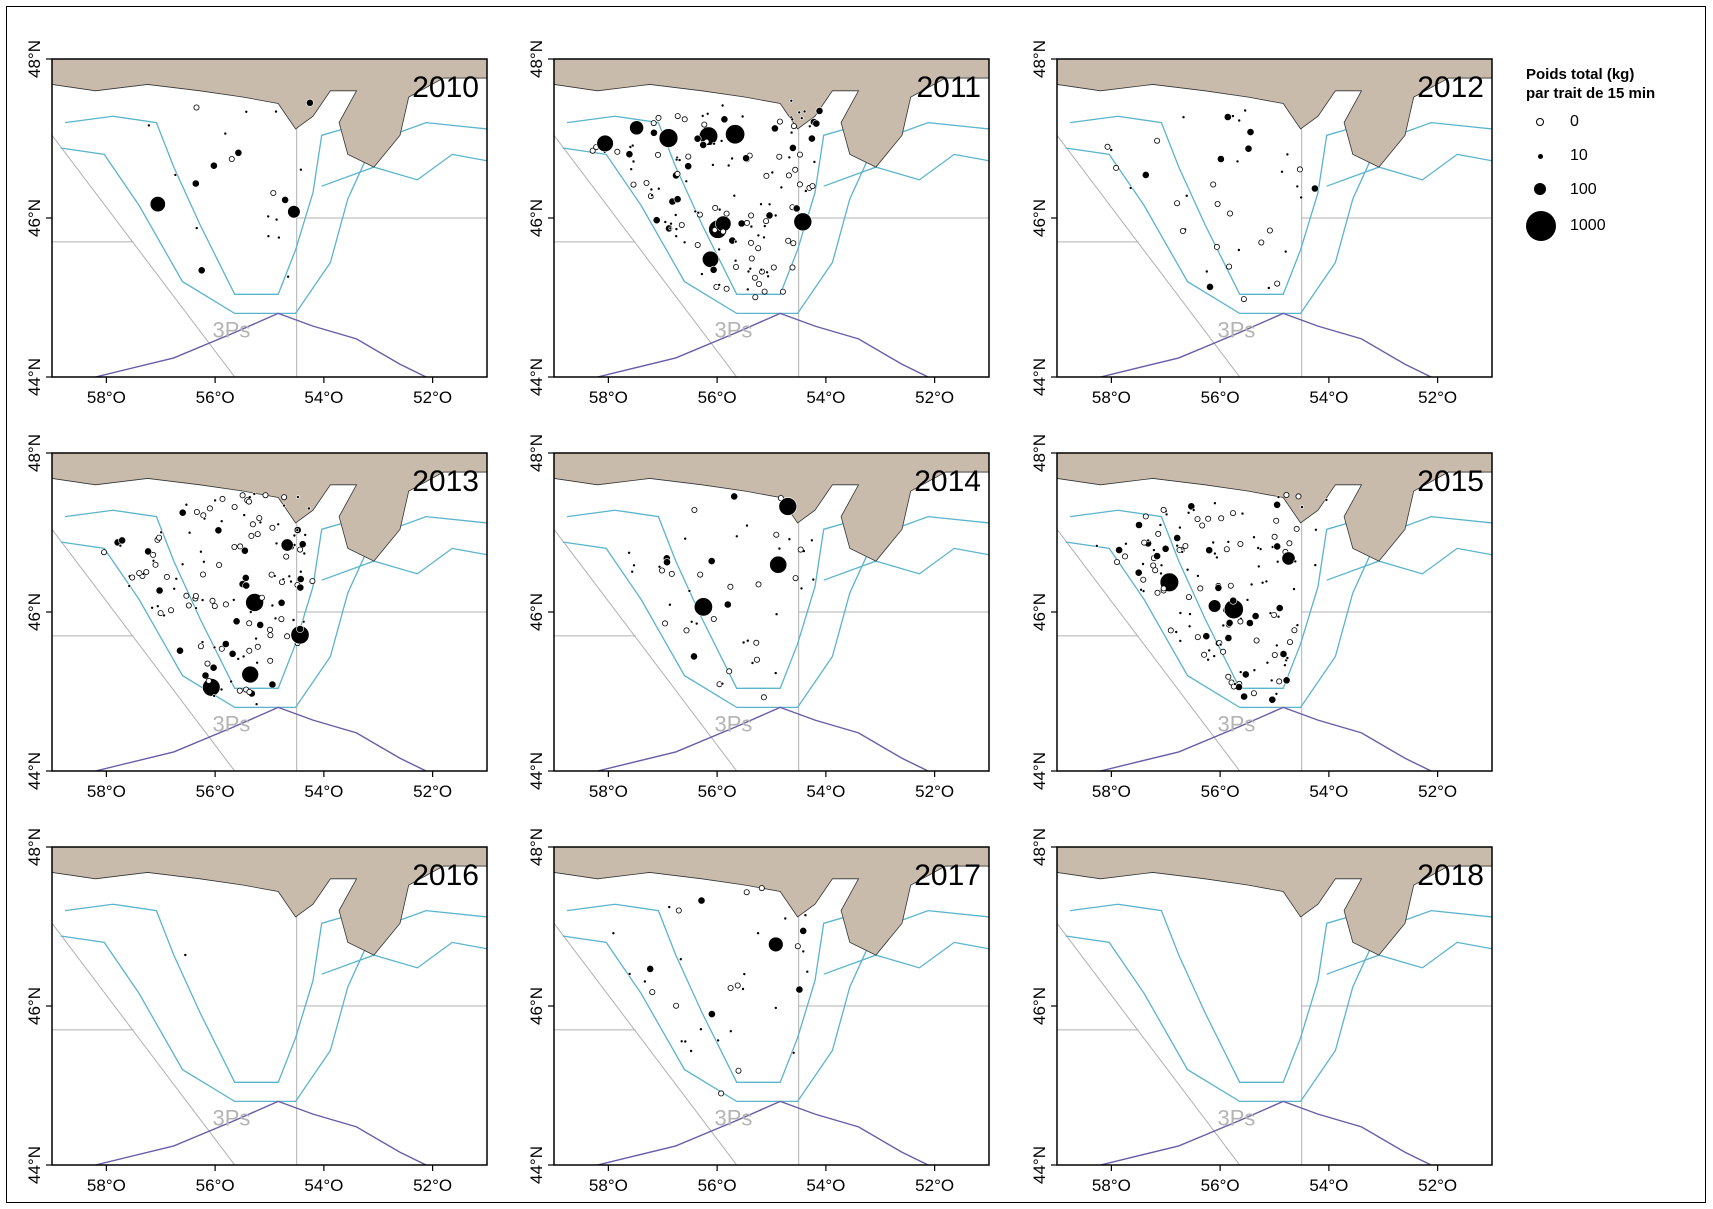  What do you see at coordinates (733, 1117) in the screenshot?
I see `division-label: 3Ps` at bounding box center [733, 1117].